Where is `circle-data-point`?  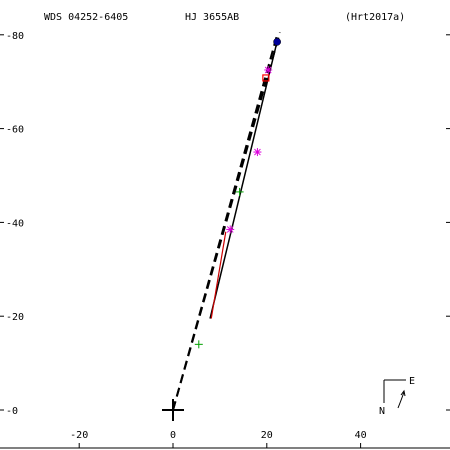
circle-data-point is located at coordinates (277, 41).